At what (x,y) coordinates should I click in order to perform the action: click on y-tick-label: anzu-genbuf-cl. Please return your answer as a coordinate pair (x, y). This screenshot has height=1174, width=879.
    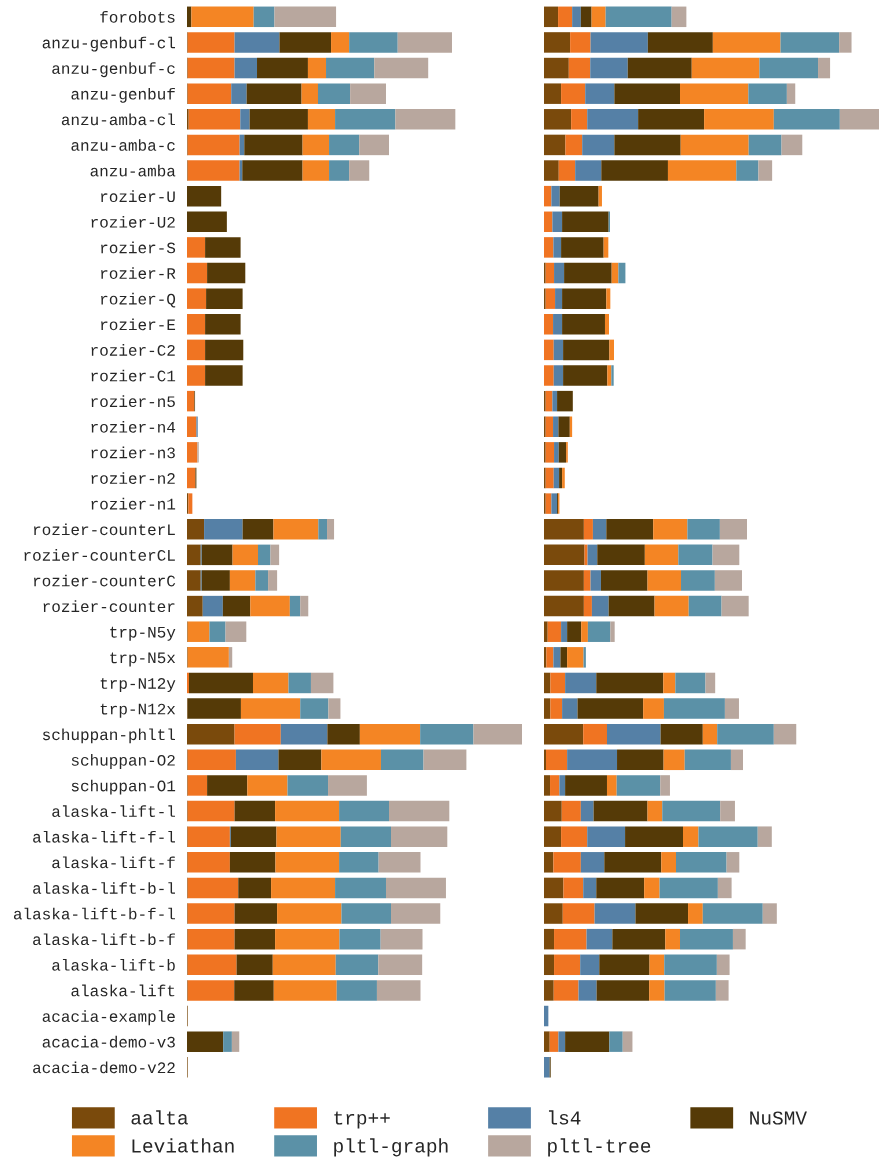
    Looking at the image, I should click on (108, 44).